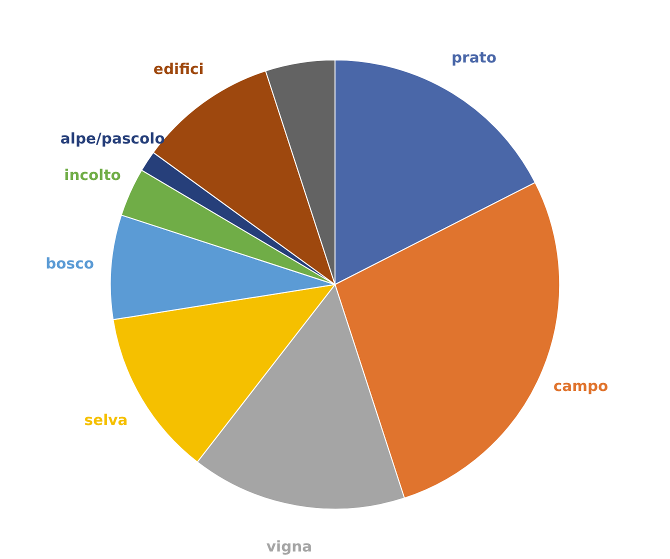  Describe the element at coordinates (112, 139) in the screenshot. I see `slice-label: alpe/pascolo` at that location.